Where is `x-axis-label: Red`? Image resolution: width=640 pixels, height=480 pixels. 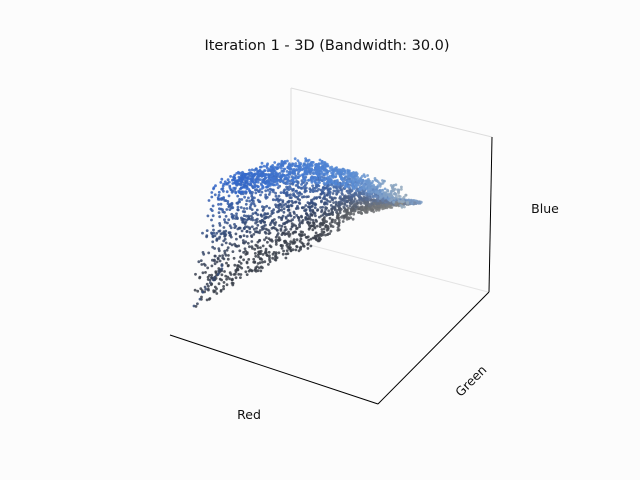
x-axis-label: Red is located at coordinates (249, 414).